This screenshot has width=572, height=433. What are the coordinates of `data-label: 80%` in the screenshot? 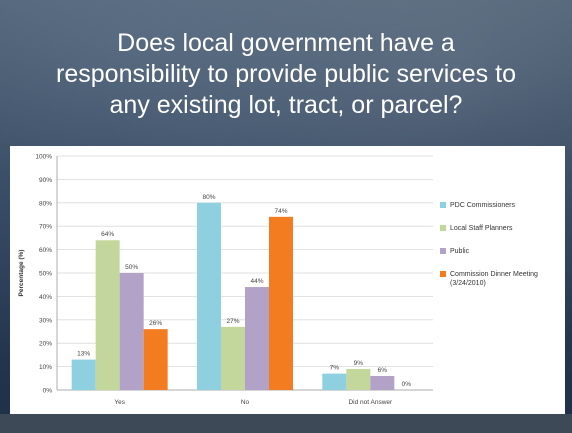 It's located at (208, 197).